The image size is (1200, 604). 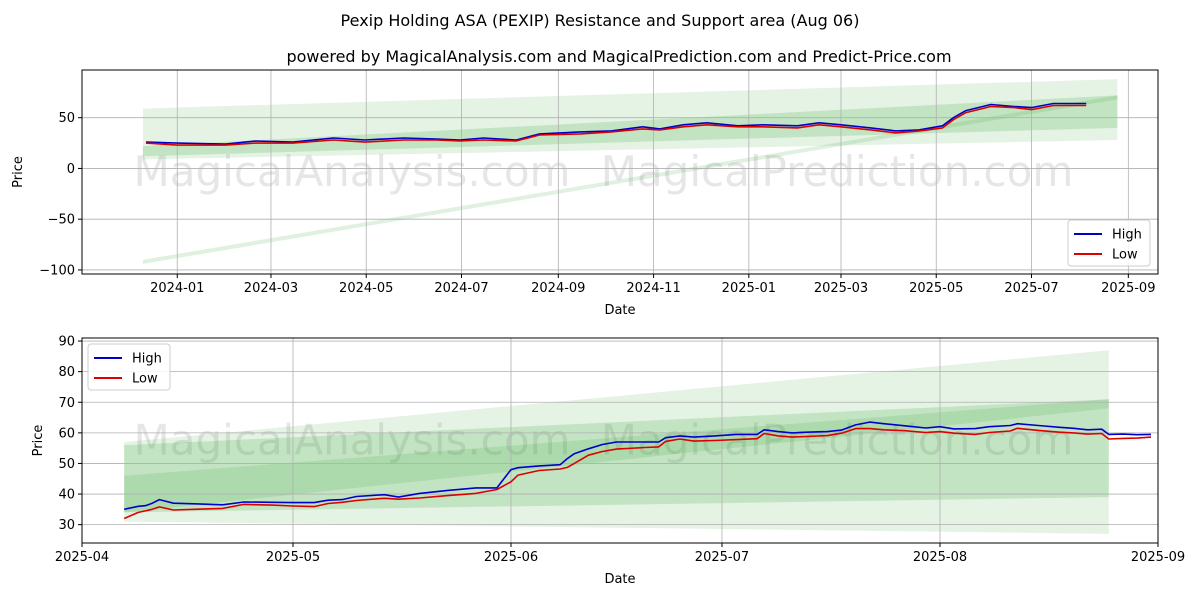 I want to click on x-tick-label: 2025-04, so click(x=82, y=557).